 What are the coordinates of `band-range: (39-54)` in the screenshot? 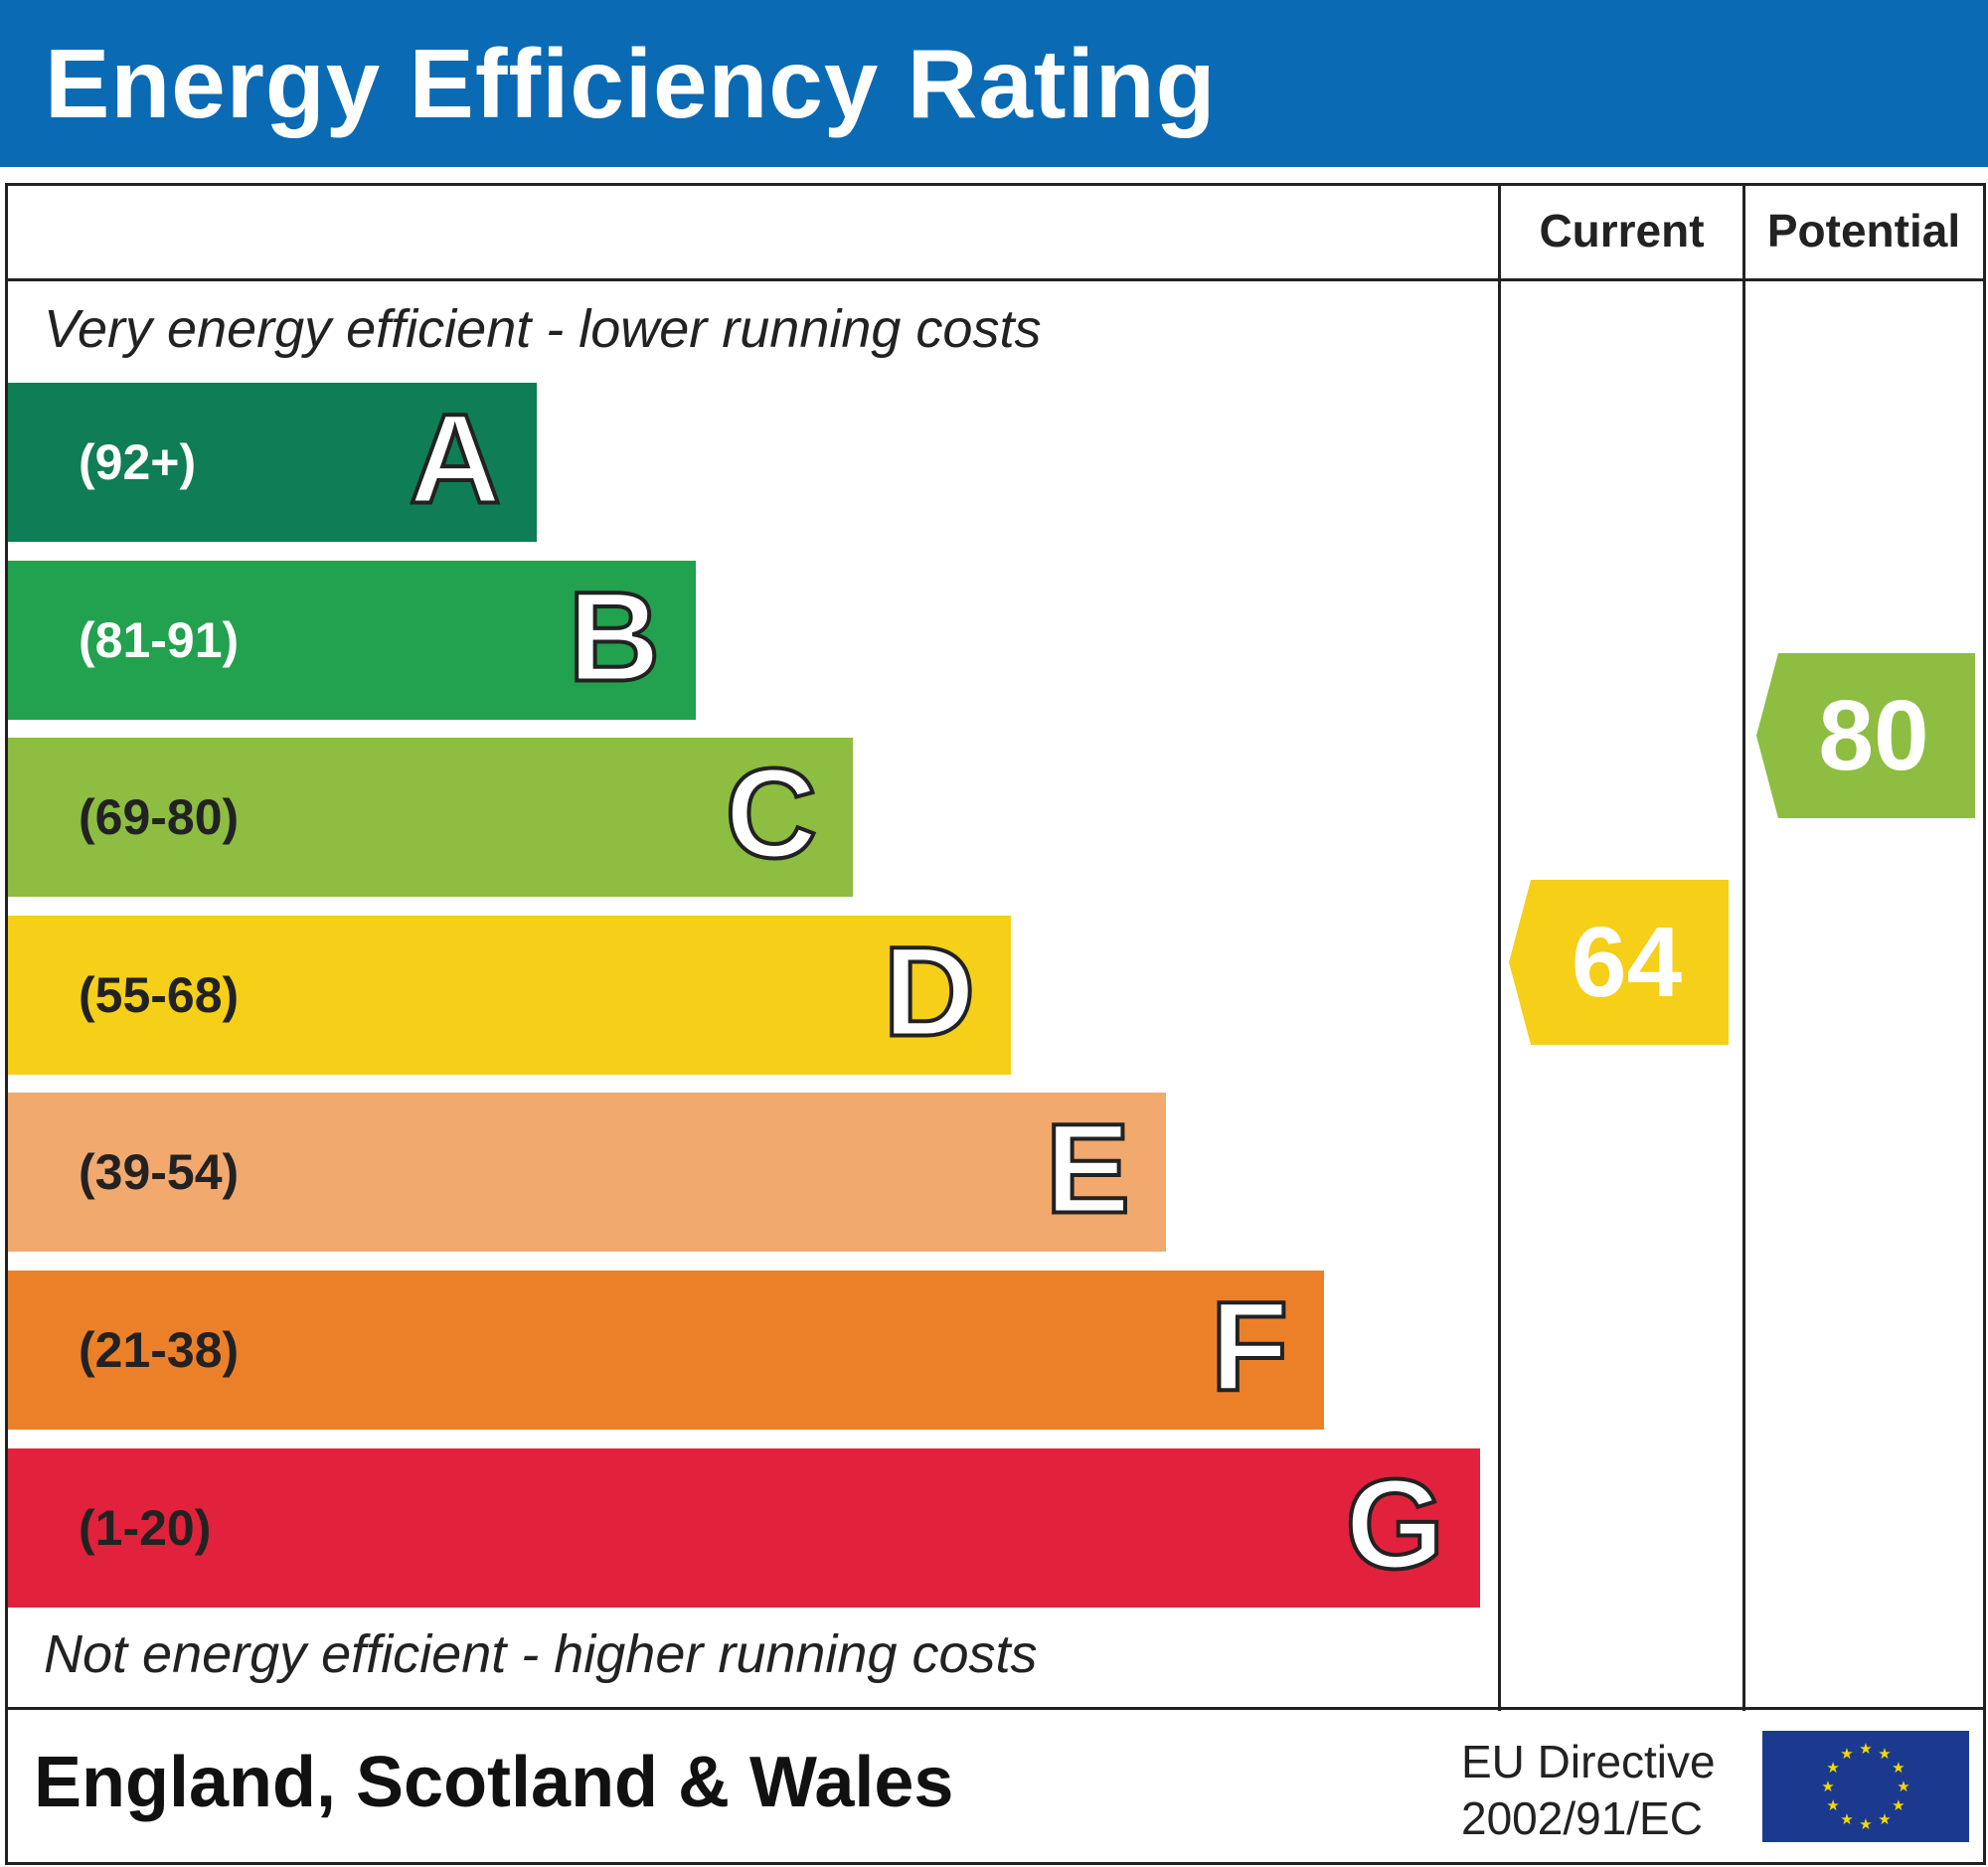 It's located at (159, 1172).